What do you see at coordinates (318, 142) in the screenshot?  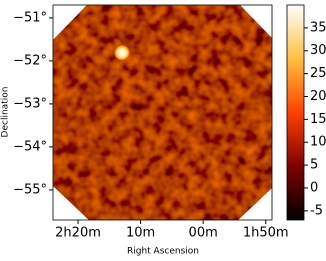 I see `colorbar-tick-label: 10` at bounding box center [318, 142].